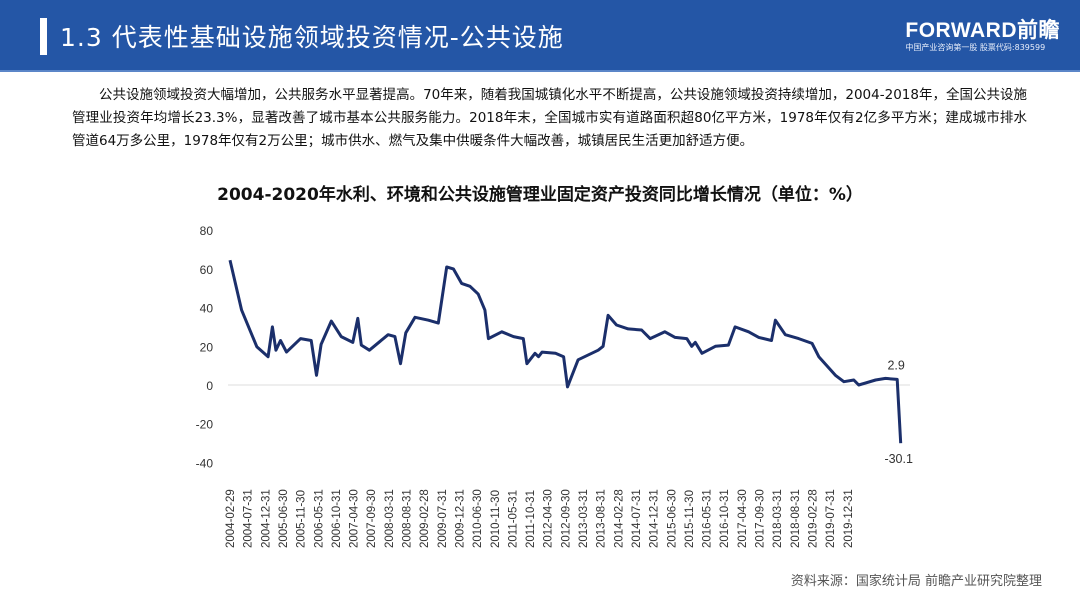  Describe the element at coordinates (584, 518) in the screenshot. I see `x-tick-label: 2013-03-31` at that location.